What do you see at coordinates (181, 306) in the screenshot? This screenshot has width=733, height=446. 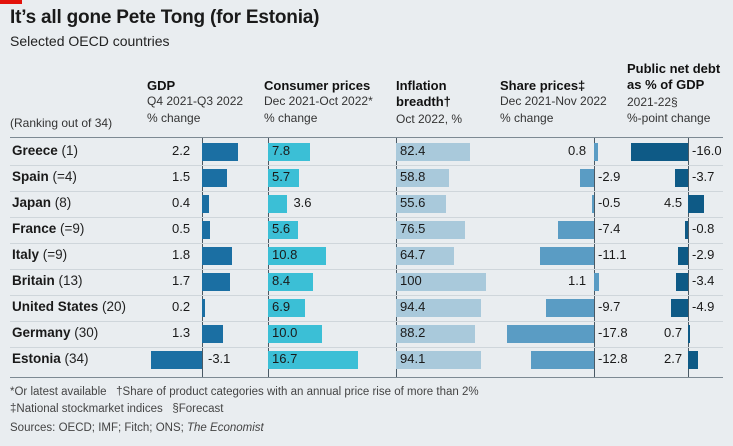 I see `gdp-value: 0.2` at bounding box center [181, 306].